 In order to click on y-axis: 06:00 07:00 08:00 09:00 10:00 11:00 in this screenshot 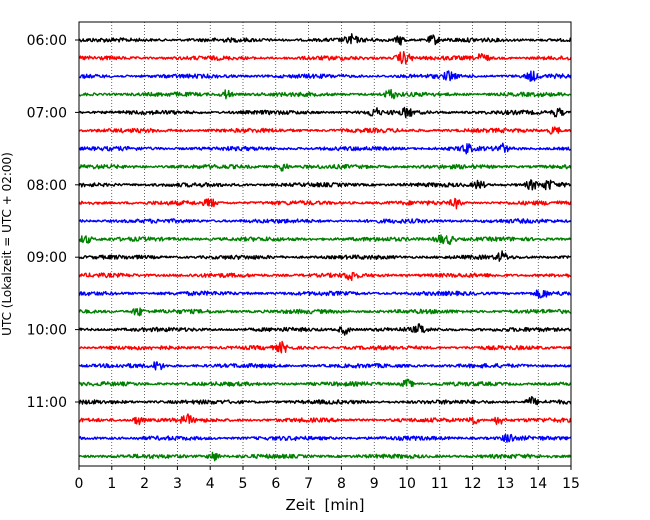, I will do `click(53, 222)`.